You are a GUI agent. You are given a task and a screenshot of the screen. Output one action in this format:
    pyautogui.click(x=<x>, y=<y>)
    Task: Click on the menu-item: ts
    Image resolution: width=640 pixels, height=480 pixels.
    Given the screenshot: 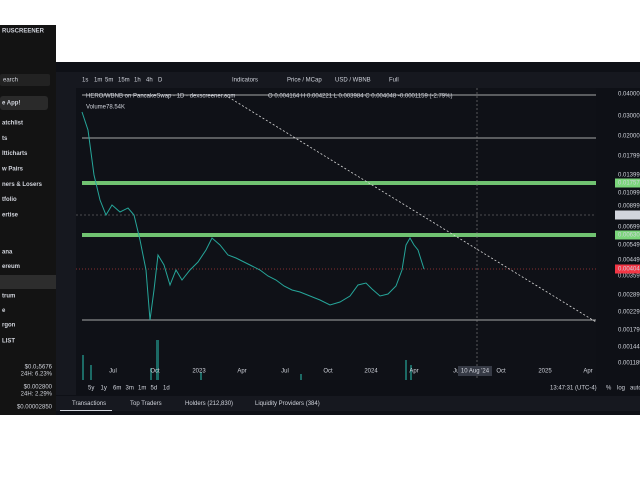 What is the action you would take?
    pyautogui.click(x=5, y=139)
    